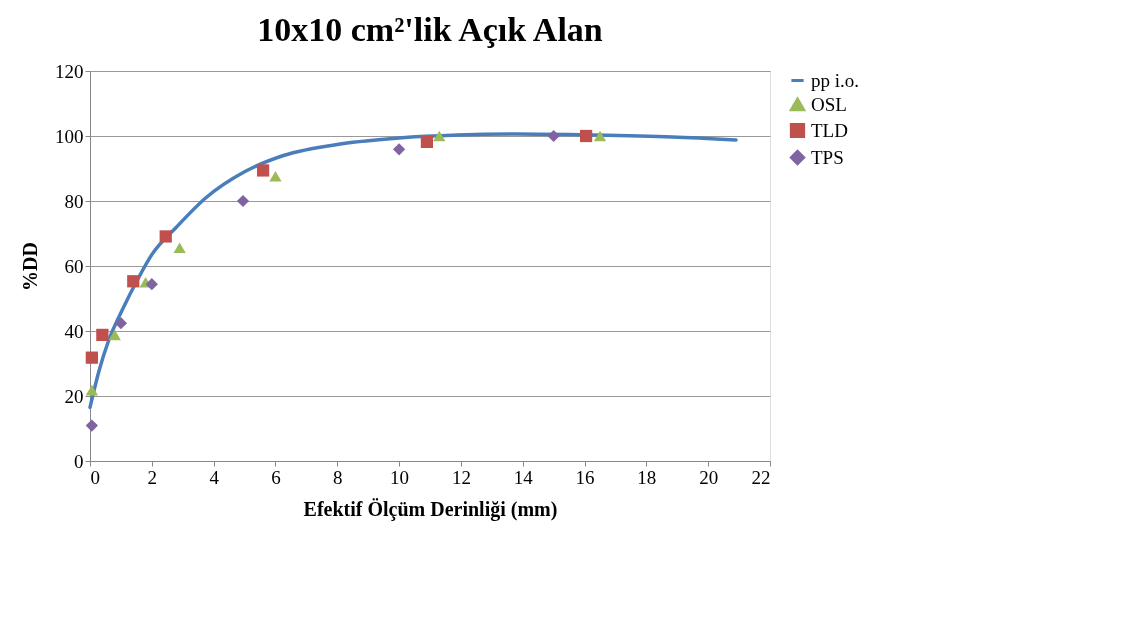 The width and height of the screenshot is (1134, 633). I want to click on x-tick-label: 22, so click(761, 477).